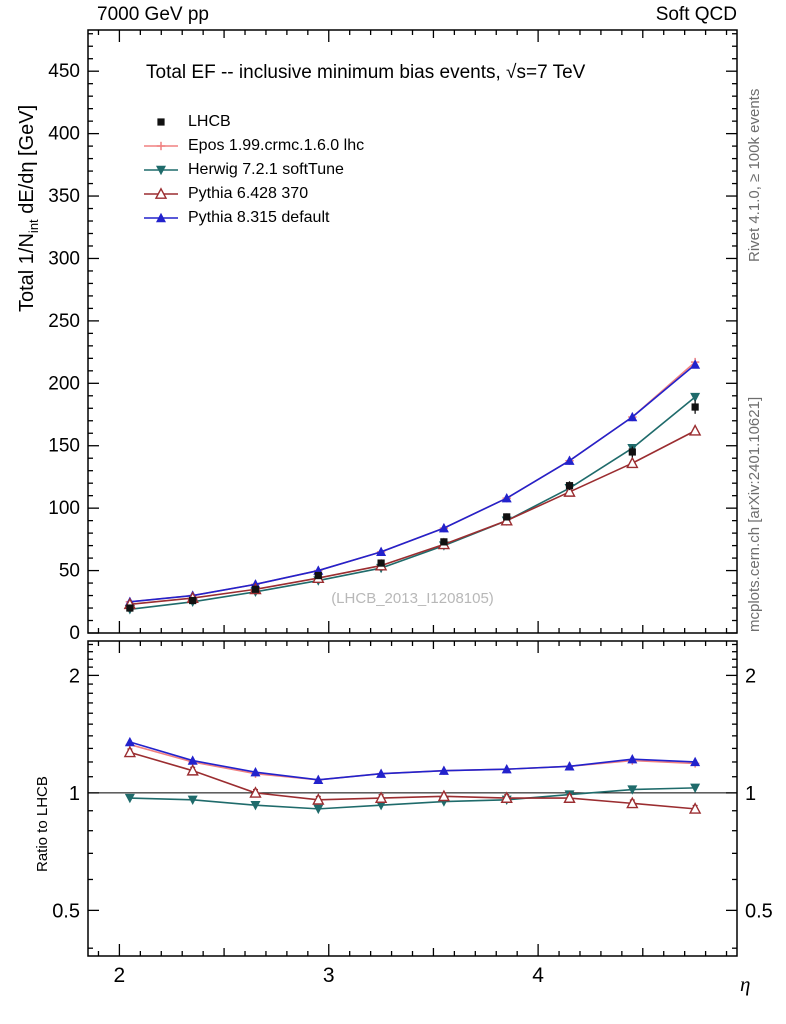 The height and width of the screenshot is (1024, 786). What do you see at coordinates (42, 824) in the screenshot?
I see `ratio-y-axis-label: Ratio to LHCB` at bounding box center [42, 824].